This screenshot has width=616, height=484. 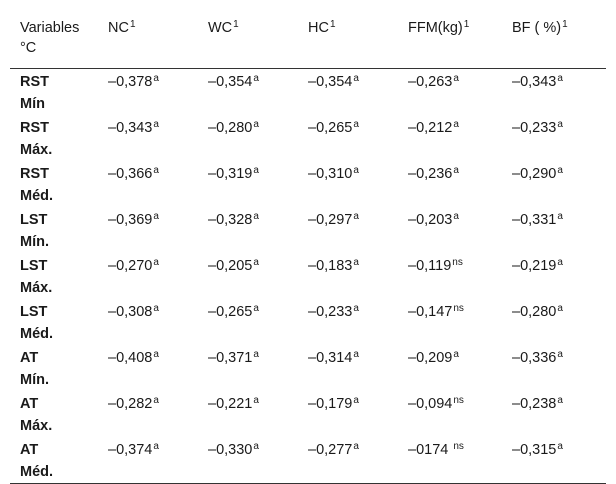 What do you see at coordinates (118, 28) in the screenshot?
I see `header-label: NC` at bounding box center [118, 28].